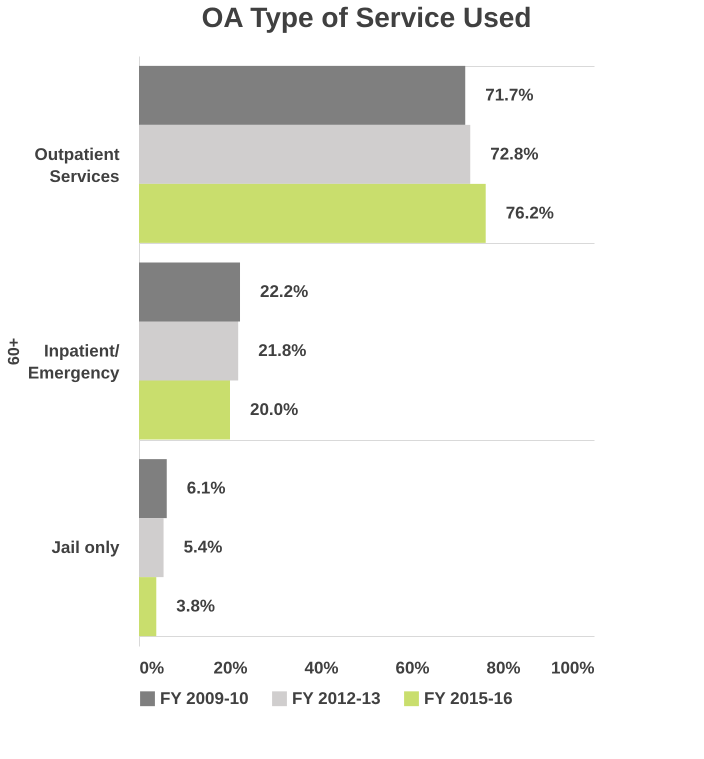 The image size is (704, 759). I want to click on x-tick-label: 0%, so click(152, 668).